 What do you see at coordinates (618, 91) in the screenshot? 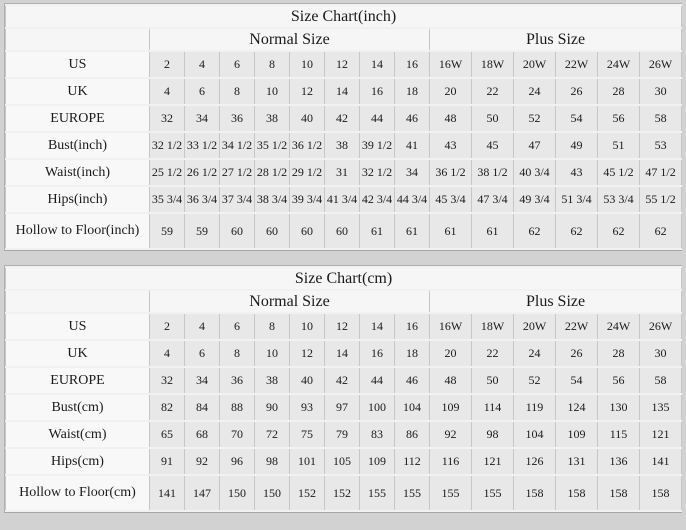
I see `size-value-cell: 28` at bounding box center [618, 91].